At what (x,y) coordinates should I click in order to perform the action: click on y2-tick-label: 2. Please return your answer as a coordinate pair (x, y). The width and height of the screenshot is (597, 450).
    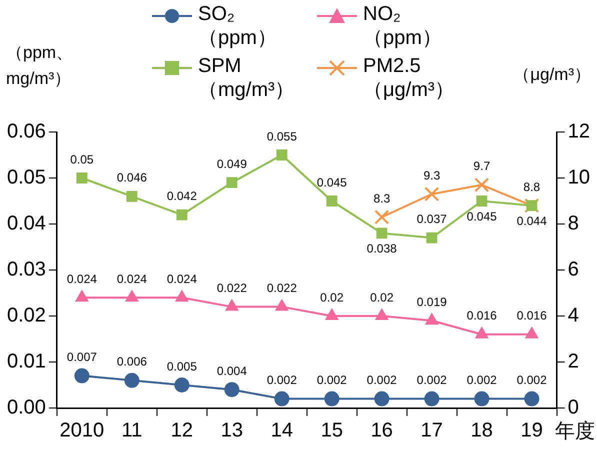
    Looking at the image, I should click on (573, 361).